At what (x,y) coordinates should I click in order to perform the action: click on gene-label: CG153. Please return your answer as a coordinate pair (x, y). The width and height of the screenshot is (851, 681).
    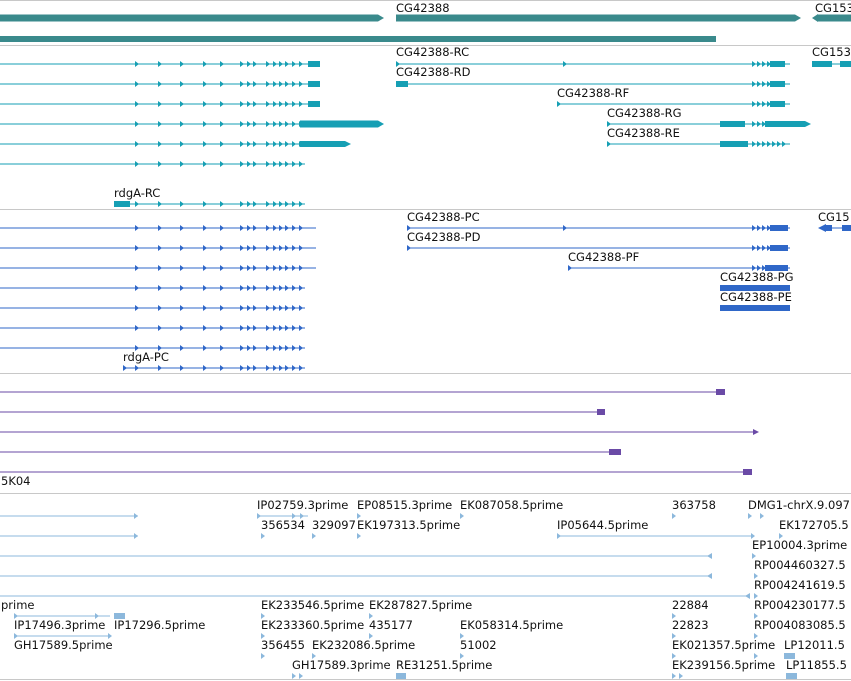
    Looking at the image, I should click on (833, 8).